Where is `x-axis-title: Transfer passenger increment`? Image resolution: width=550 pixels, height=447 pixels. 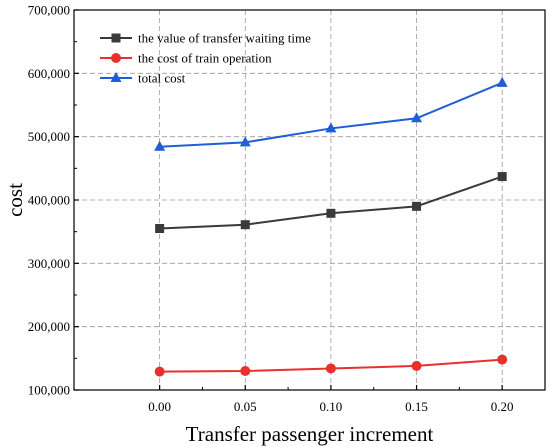
x-axis-title: Transfer passenger increment is located at coordinates (310, 434).